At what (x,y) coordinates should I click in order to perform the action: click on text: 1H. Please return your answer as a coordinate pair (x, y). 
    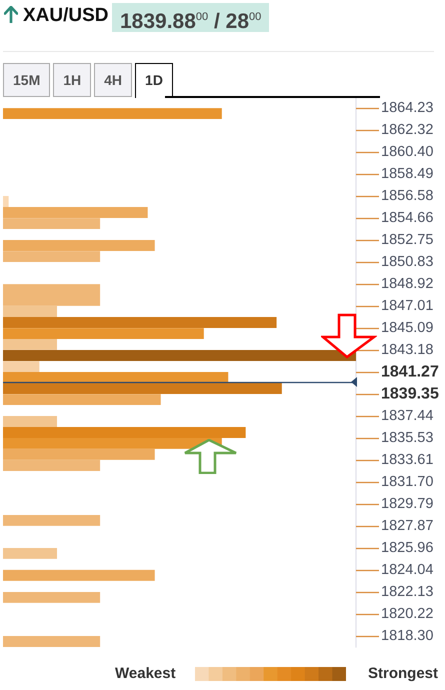
    Looking at the image, I should click on (72, 80).